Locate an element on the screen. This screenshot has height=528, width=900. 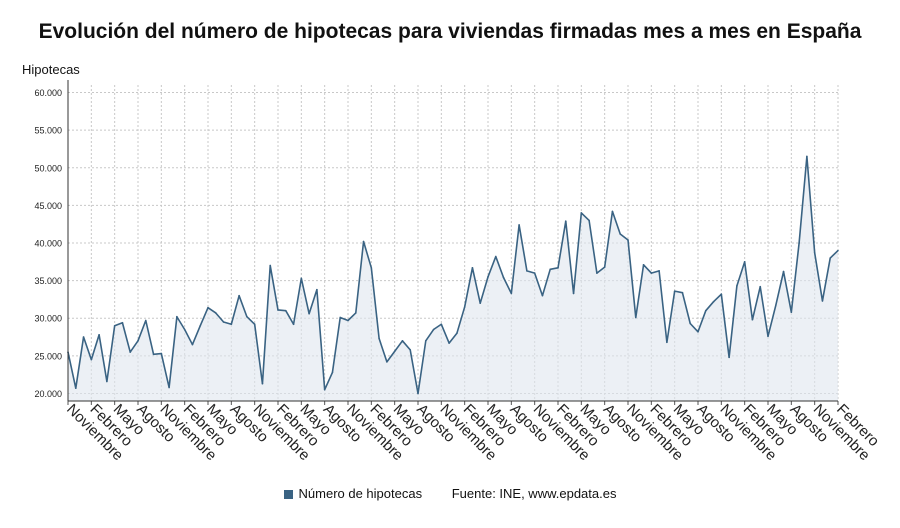
y-tick-label: 45.000 is located at coordinates (48, 206).